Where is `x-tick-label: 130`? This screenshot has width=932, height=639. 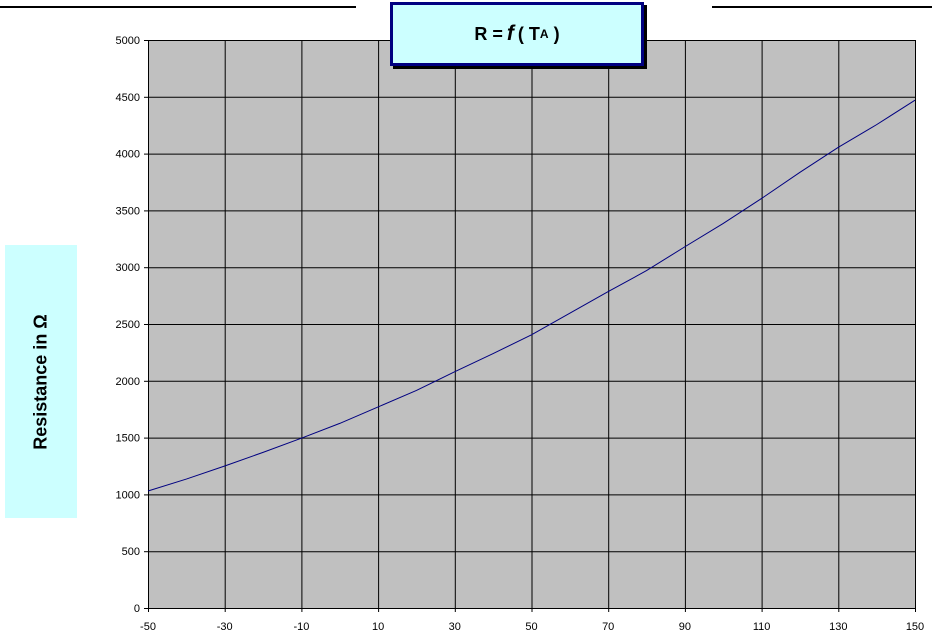 x-tick-label: 130 is located at coordinates (838, 627).